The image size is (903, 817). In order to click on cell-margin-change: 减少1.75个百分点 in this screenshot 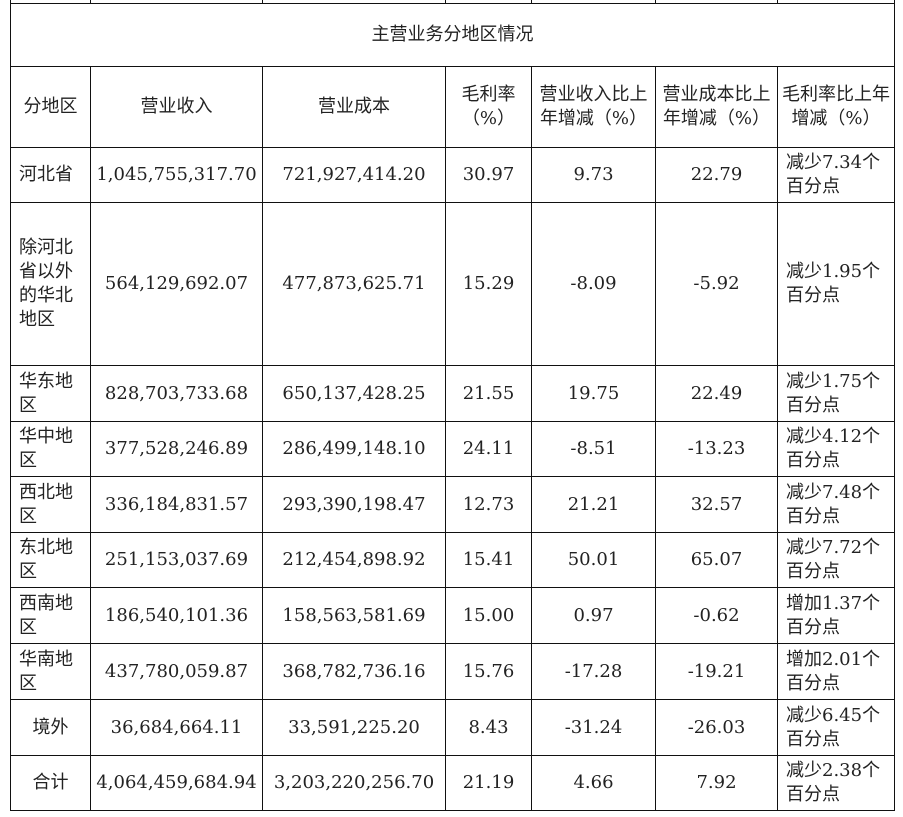, I will do `click(836, 393)`.